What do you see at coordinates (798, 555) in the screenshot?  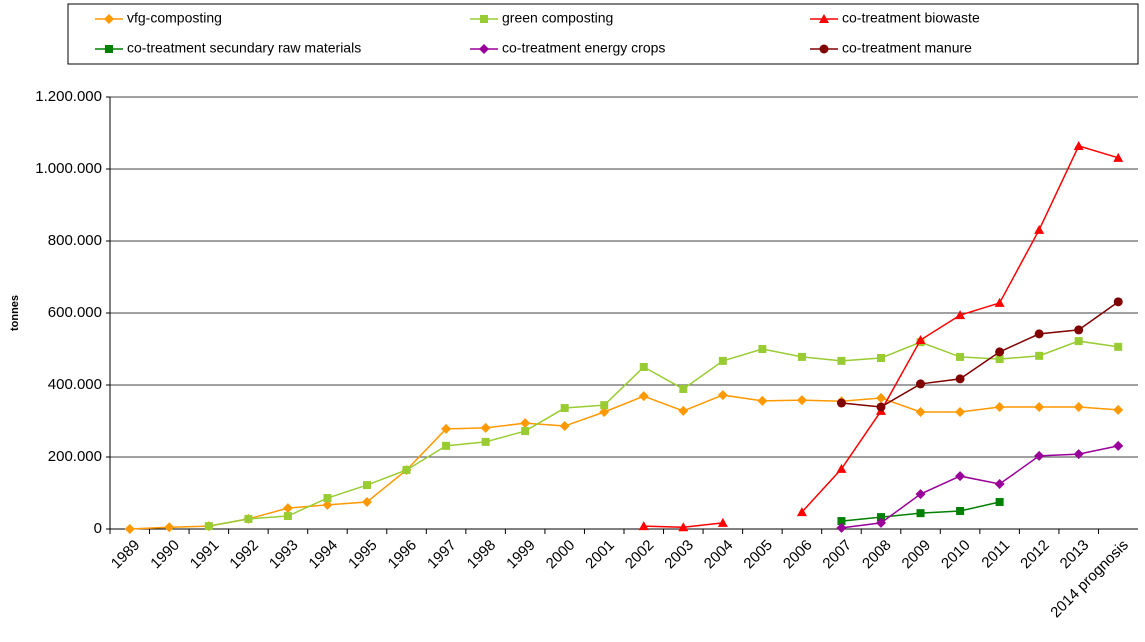 I see `x-tick-label: 2006` at bounding box center [798, 555].